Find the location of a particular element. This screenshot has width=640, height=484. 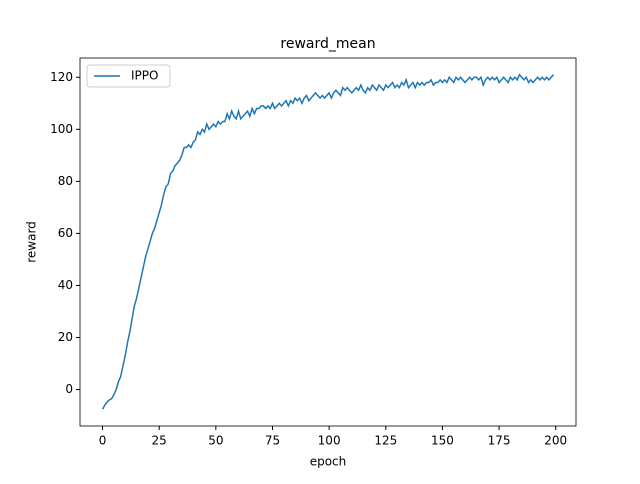

x-tick-label: 125 is located at coordinates (385, 441).